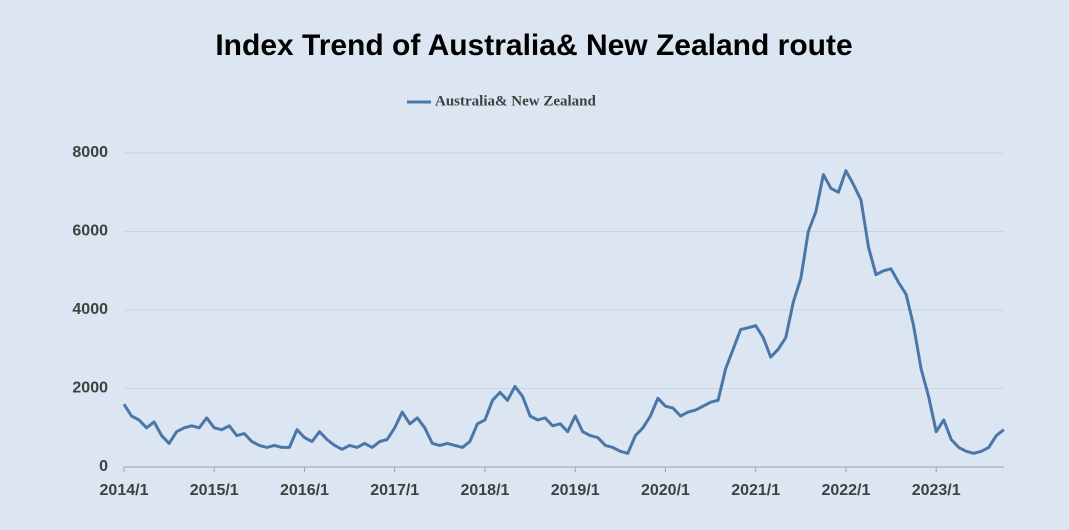  I want to click on x-tick-label: 2015/1, so click(214, 490).